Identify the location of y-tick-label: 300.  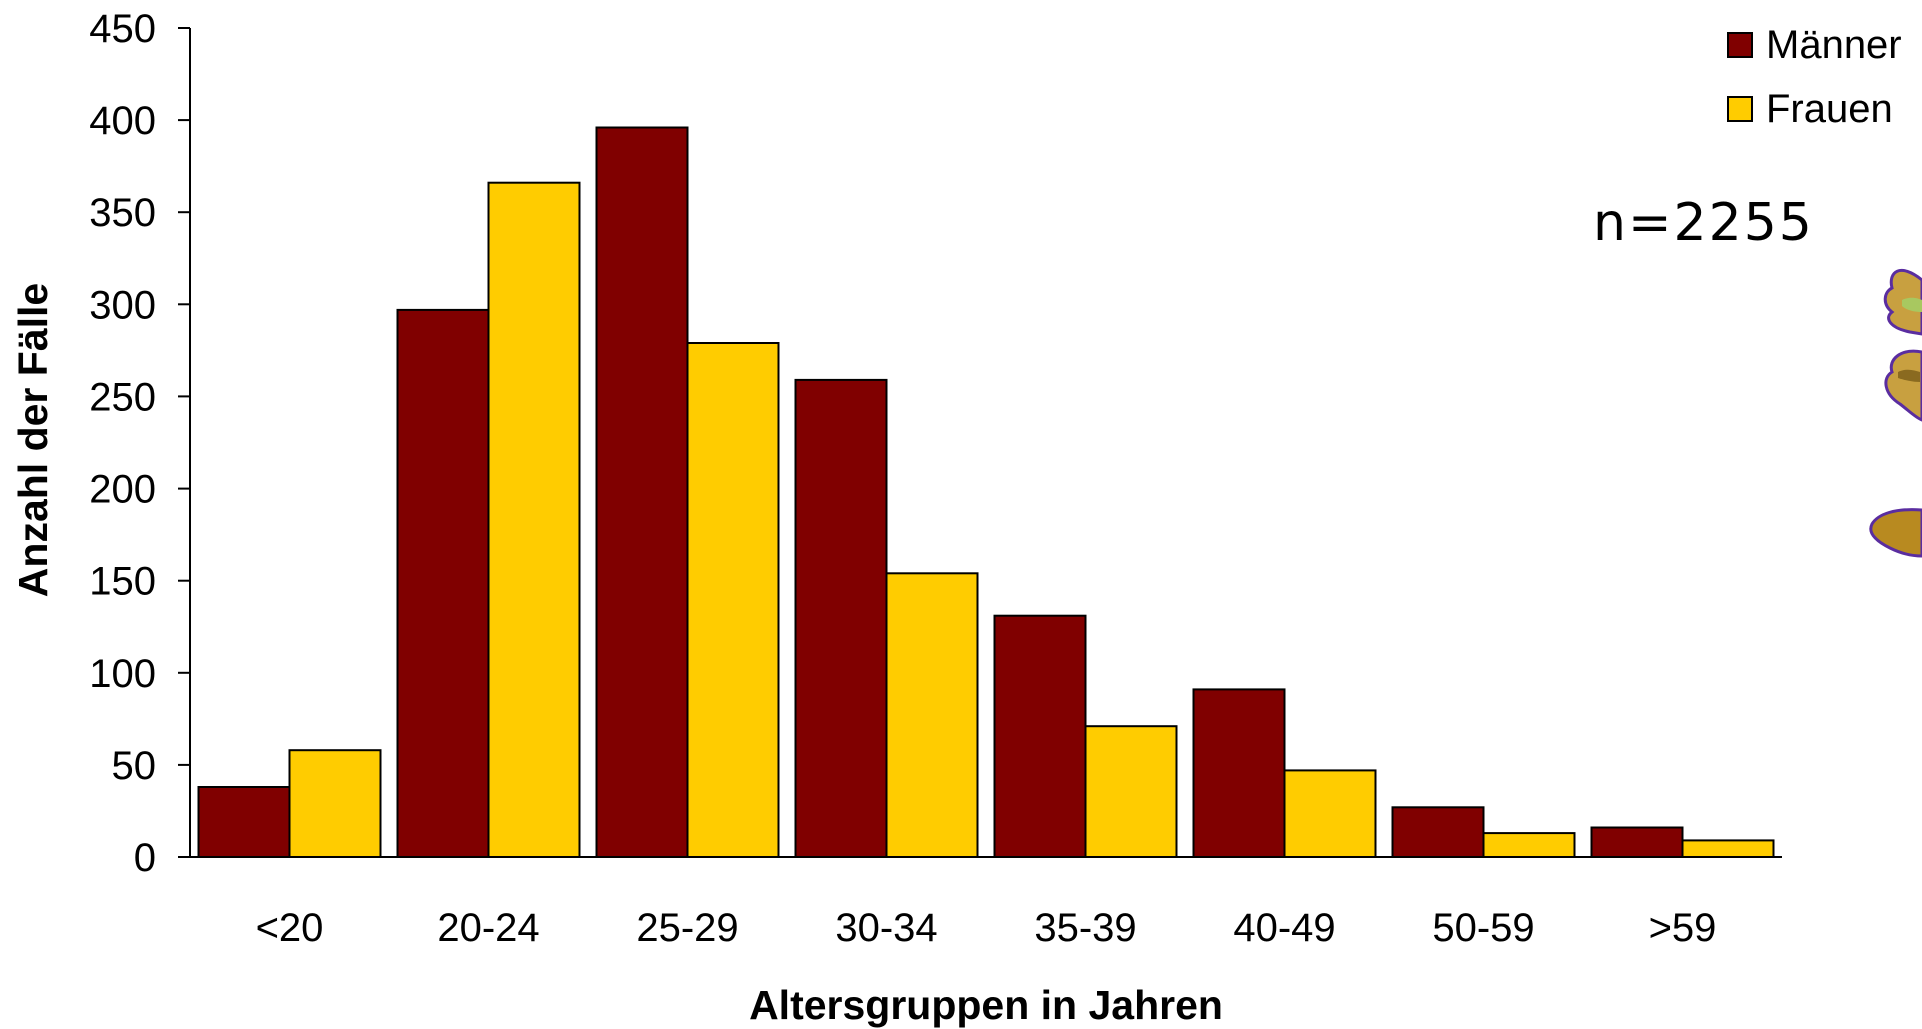
(122, 305).